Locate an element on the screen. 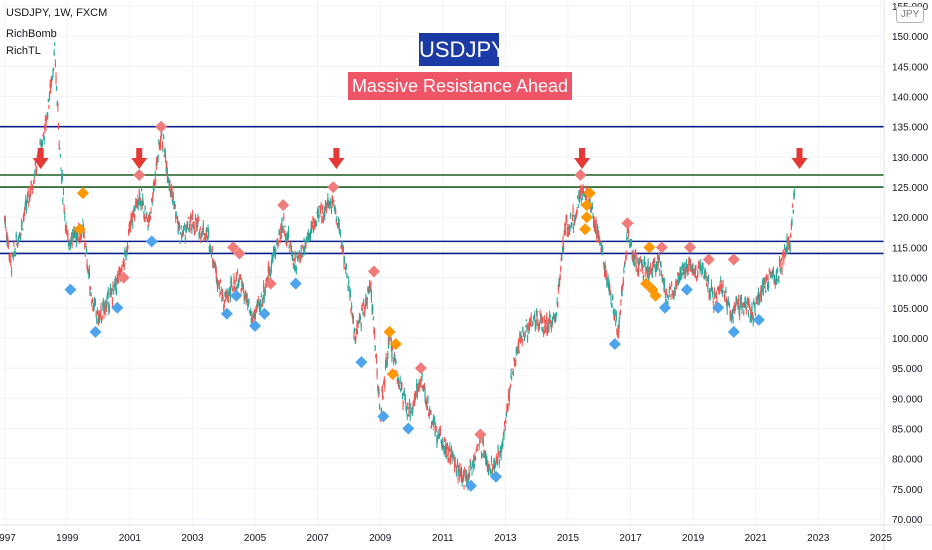  currency-badge: JPY is located at coordinates (910, 14).